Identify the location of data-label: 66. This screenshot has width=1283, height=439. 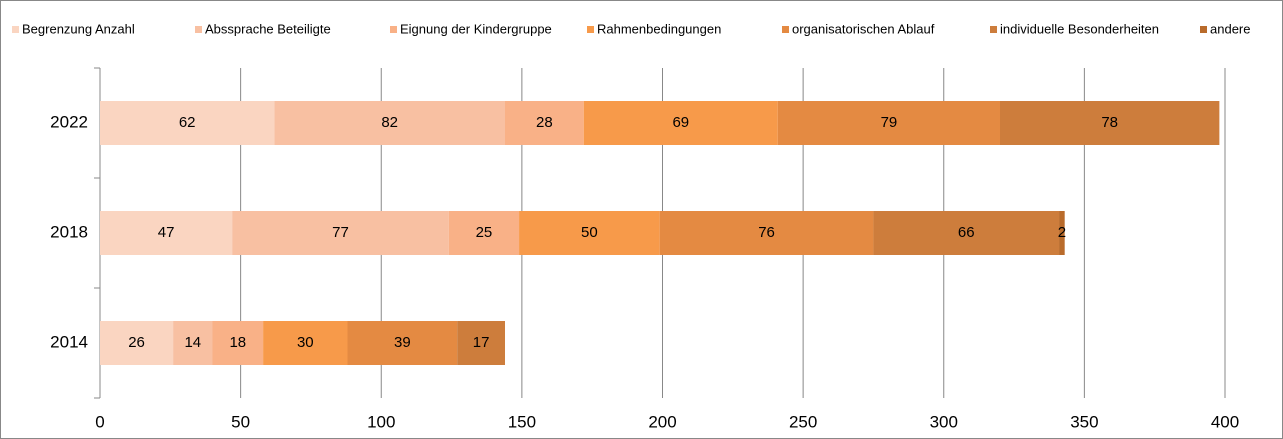
(966, 232).